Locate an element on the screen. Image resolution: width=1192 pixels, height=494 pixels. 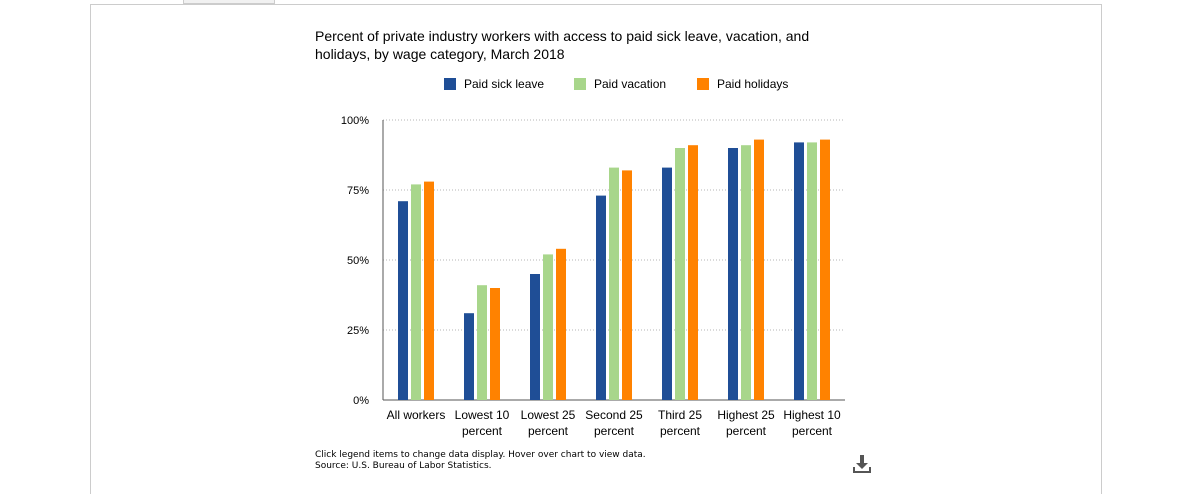
bar: Paid sick leave: 31% is located at coordinates (469, 356).